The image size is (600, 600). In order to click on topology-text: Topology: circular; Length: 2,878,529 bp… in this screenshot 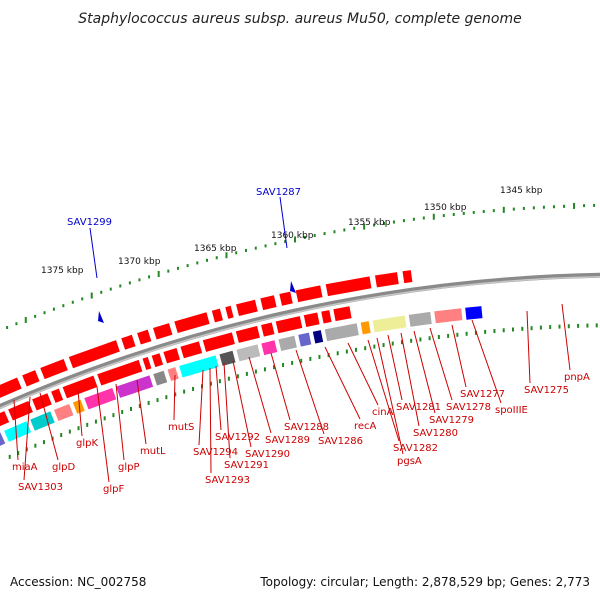, I will do `click(424, 582)`.